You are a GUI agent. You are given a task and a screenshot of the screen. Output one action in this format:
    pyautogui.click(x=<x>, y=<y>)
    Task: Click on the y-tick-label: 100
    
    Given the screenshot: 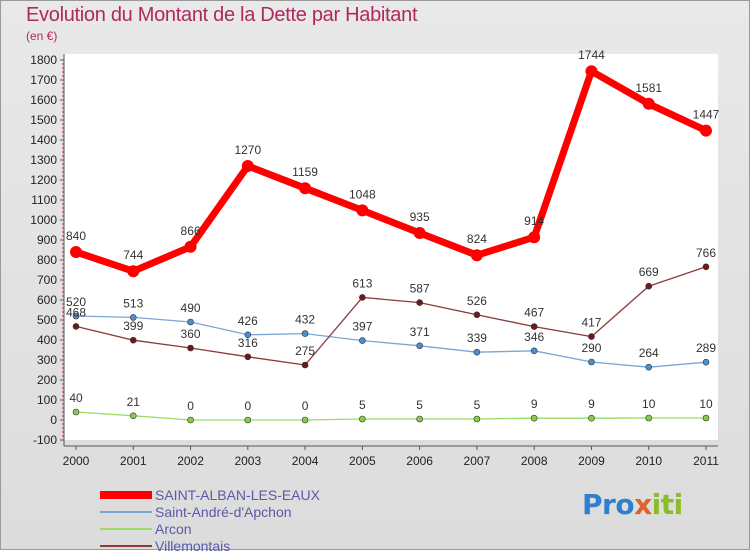 What is the action you would take?
    pyautogui.click(x=47, y=400)
    